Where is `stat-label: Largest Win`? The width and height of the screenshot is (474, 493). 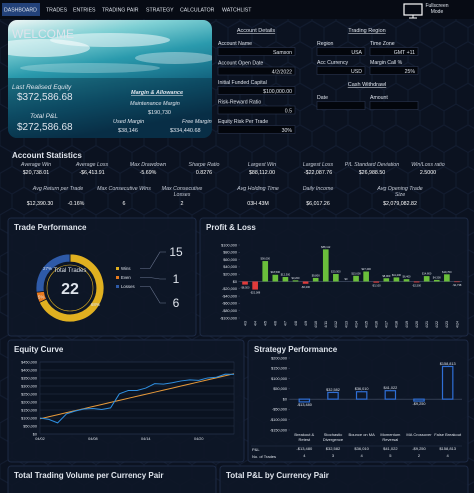 stat-label: Largest Win is located at coordinates (262, 165).